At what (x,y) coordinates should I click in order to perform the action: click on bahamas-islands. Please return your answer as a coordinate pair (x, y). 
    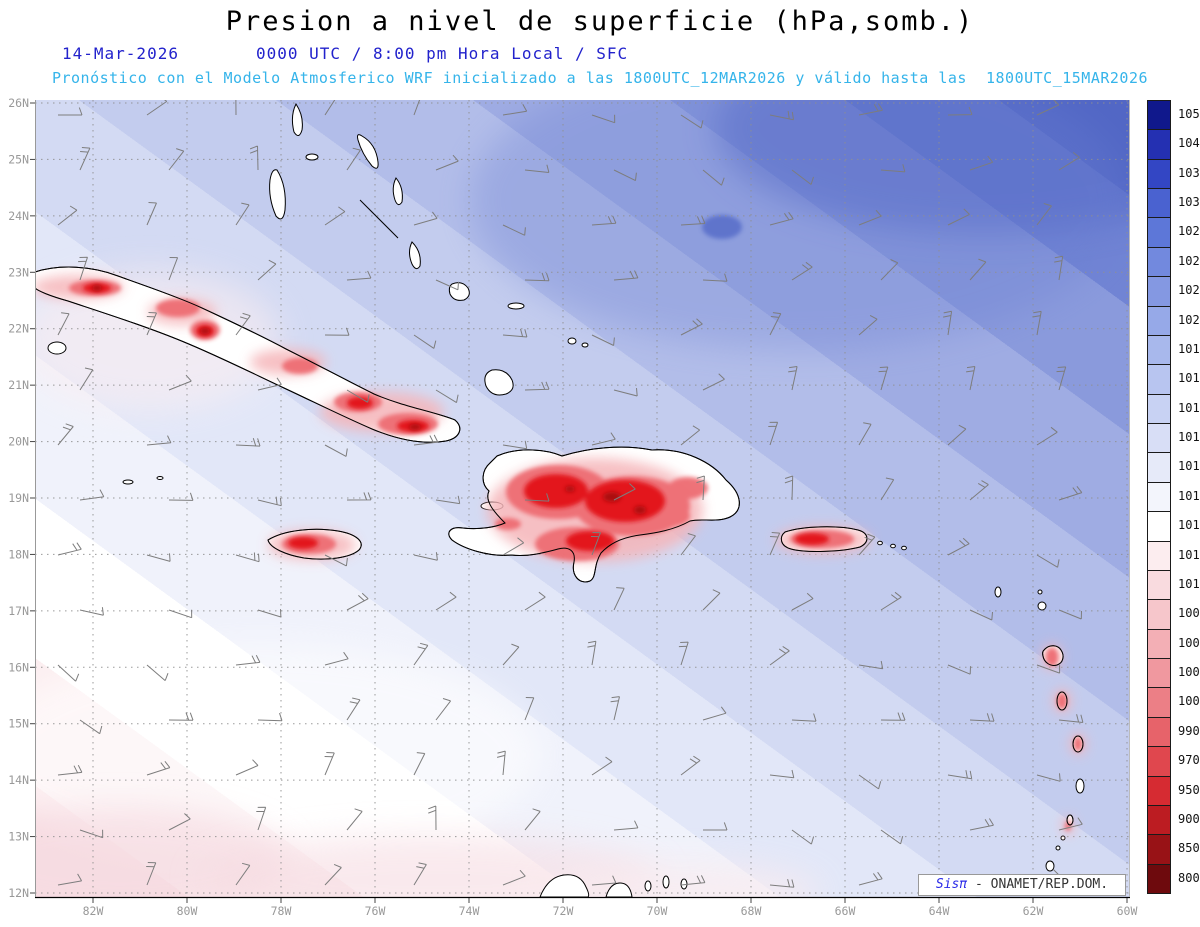
    Looking at the image, I should click on (429, 249).